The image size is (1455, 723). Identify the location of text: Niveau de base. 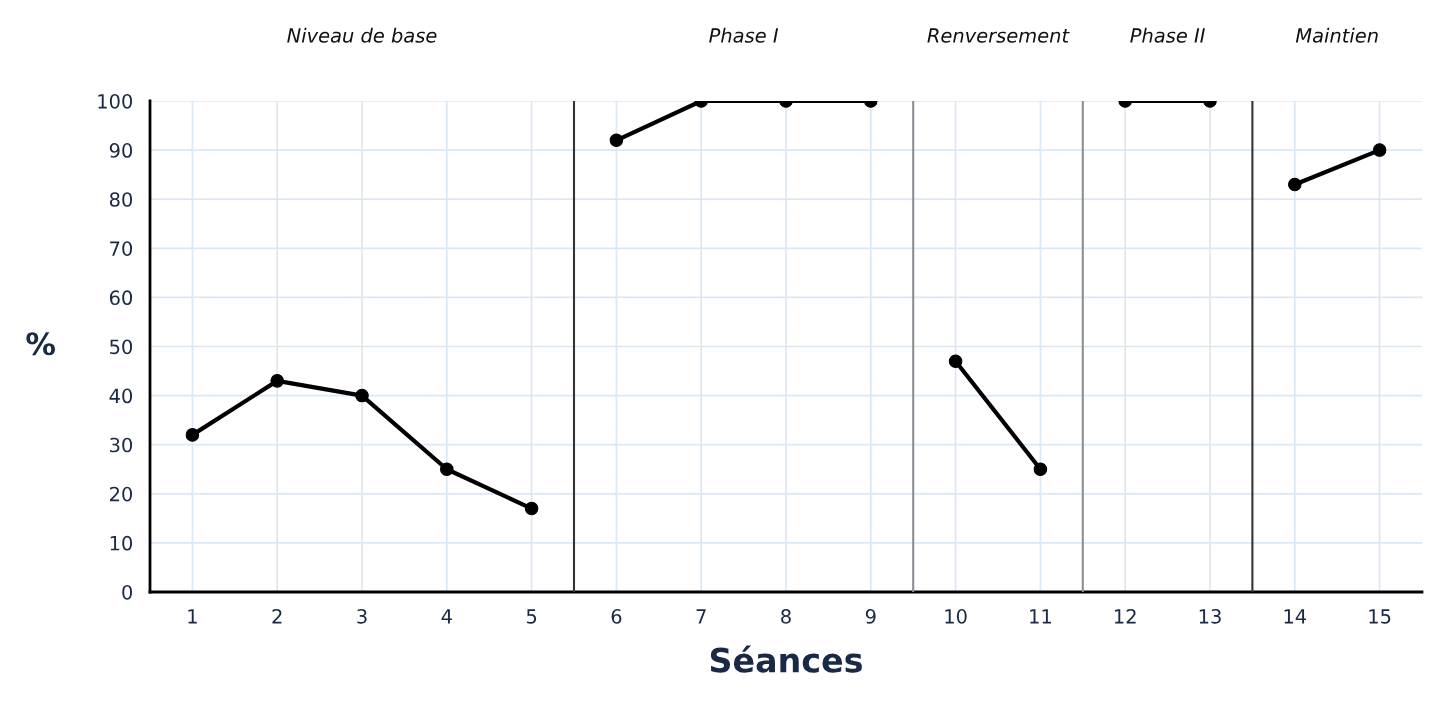
(362, 35).